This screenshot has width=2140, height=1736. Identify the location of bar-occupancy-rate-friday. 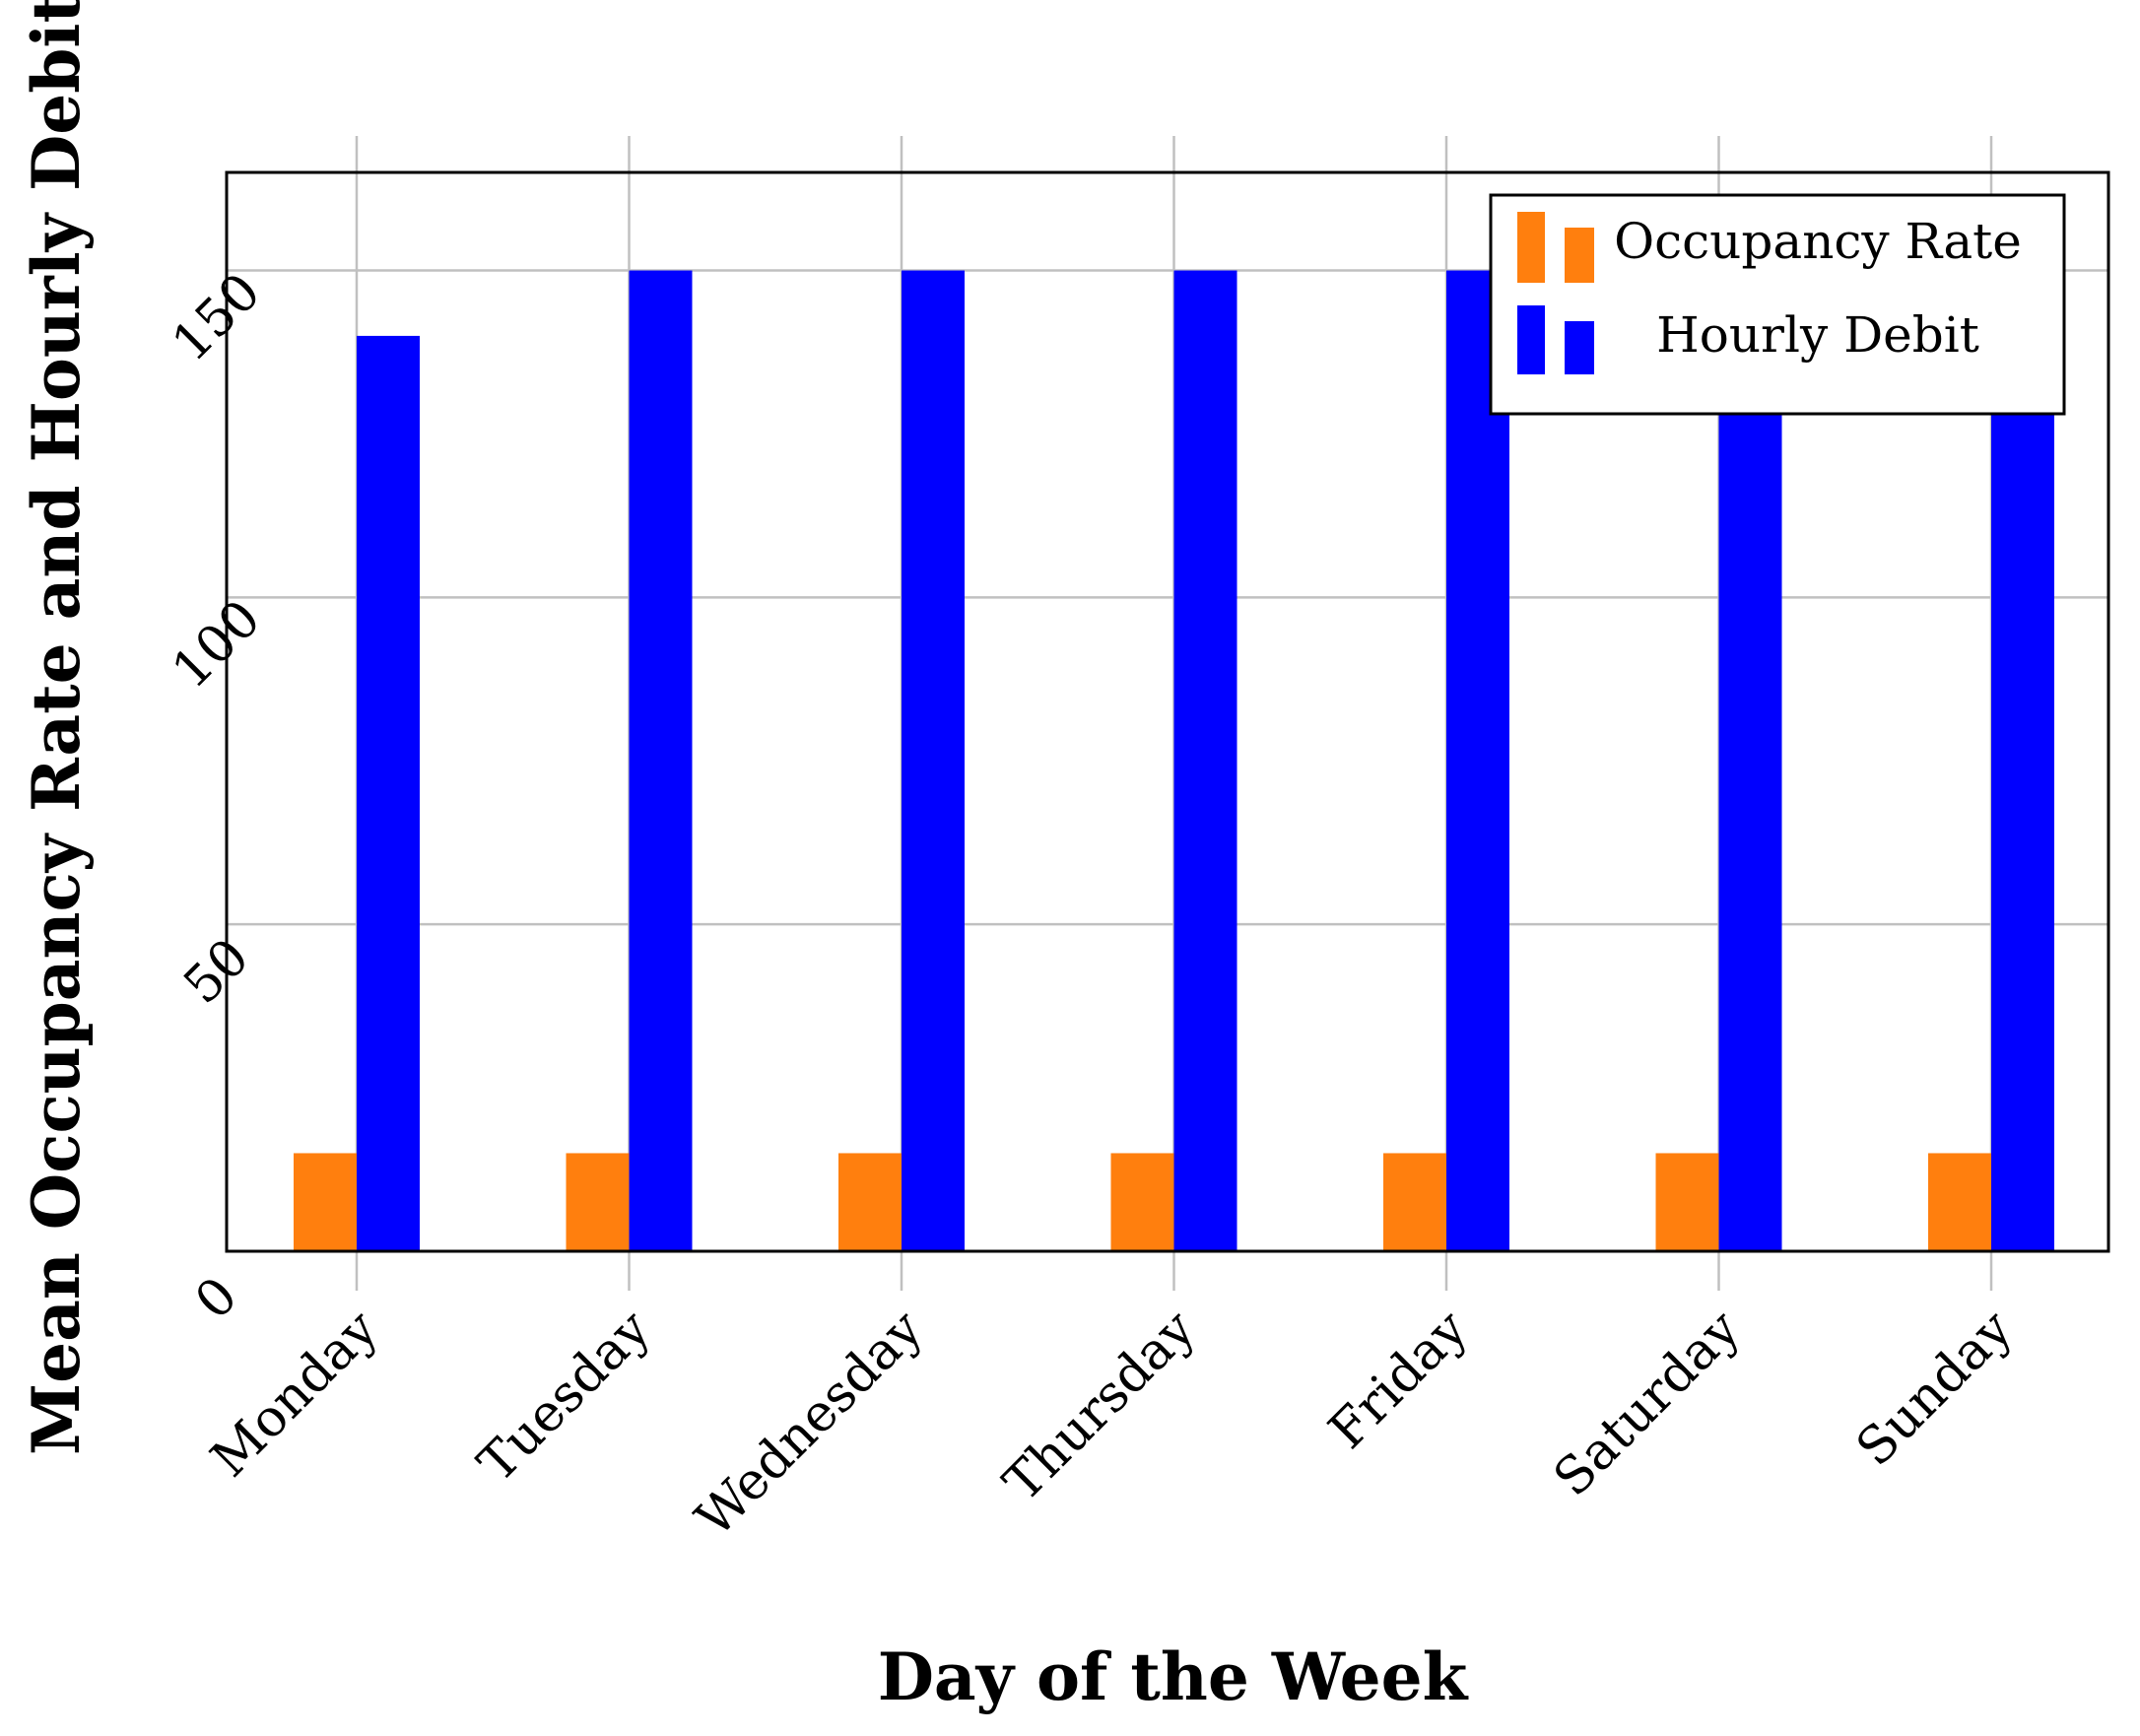
(1414, 1202).